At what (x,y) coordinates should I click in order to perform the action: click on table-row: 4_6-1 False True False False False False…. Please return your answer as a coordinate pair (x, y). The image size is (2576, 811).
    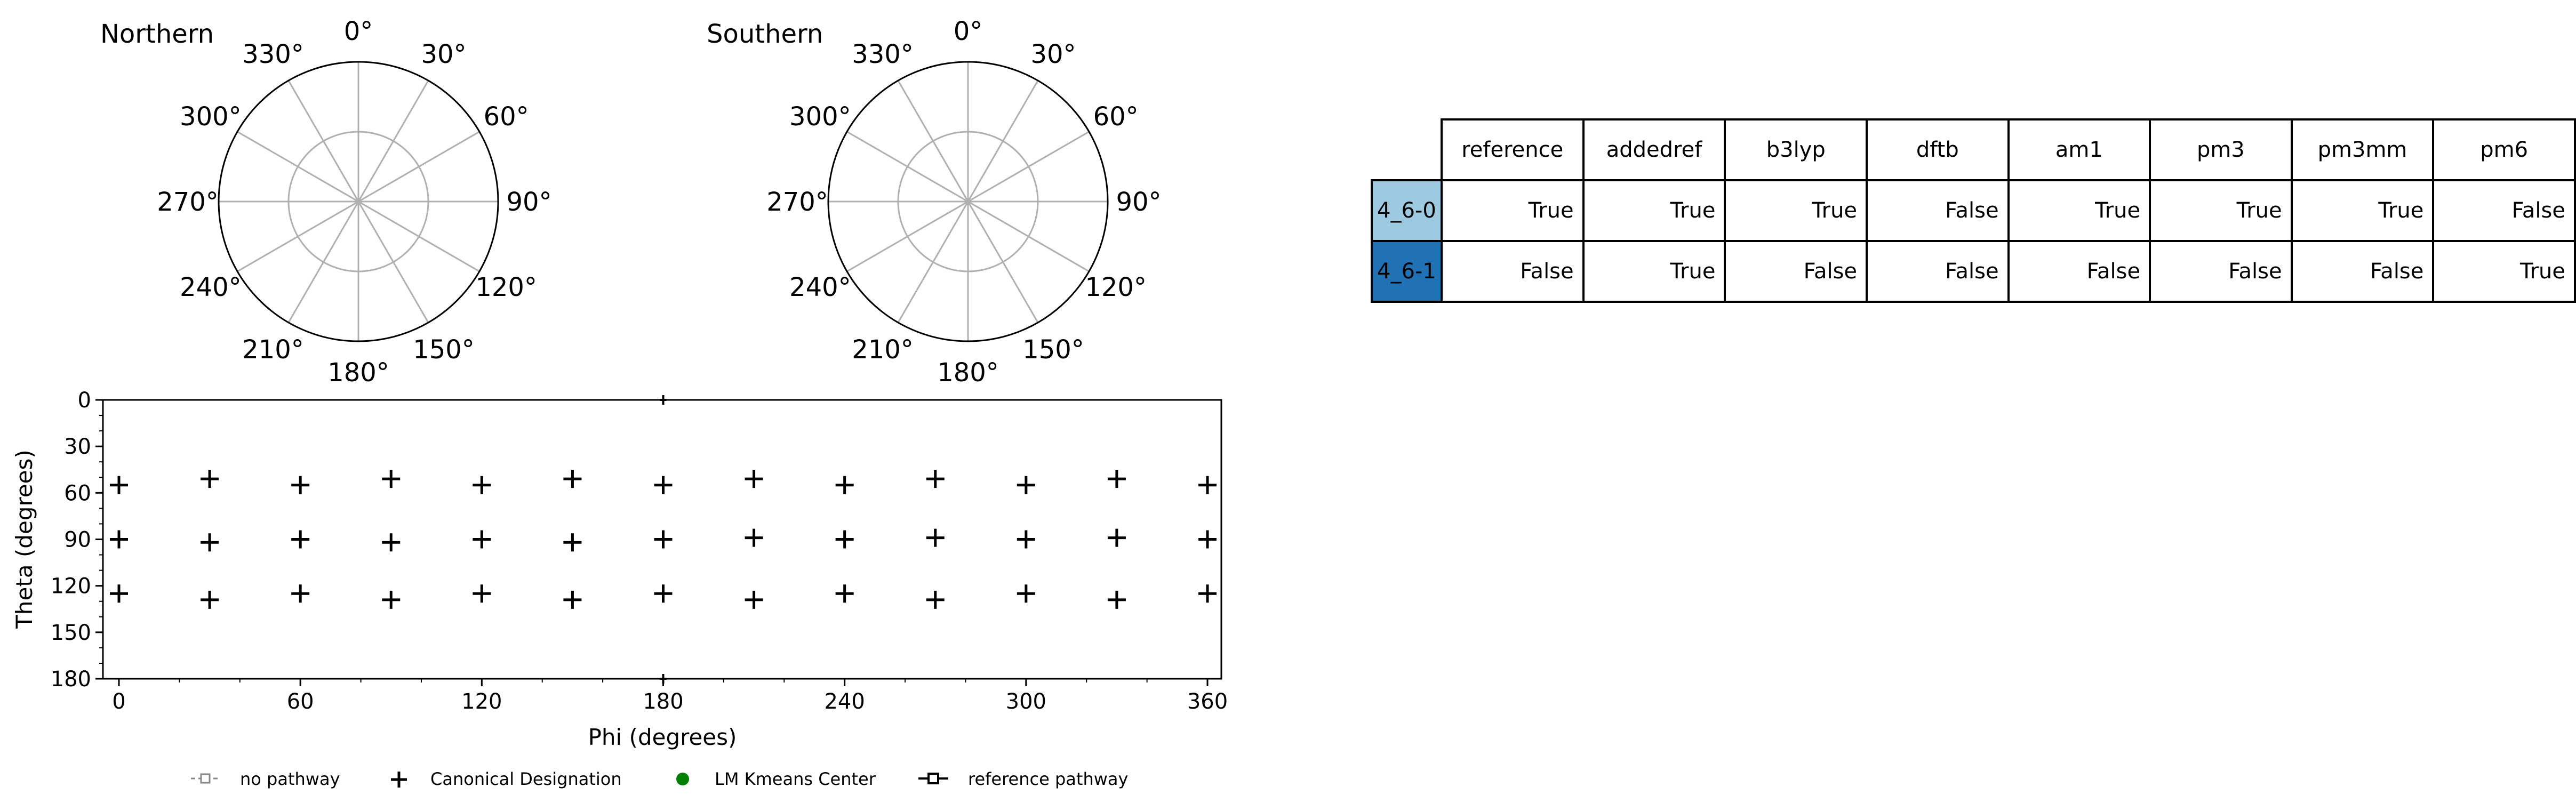
    Looking at the image, I should click on (1973, 271).